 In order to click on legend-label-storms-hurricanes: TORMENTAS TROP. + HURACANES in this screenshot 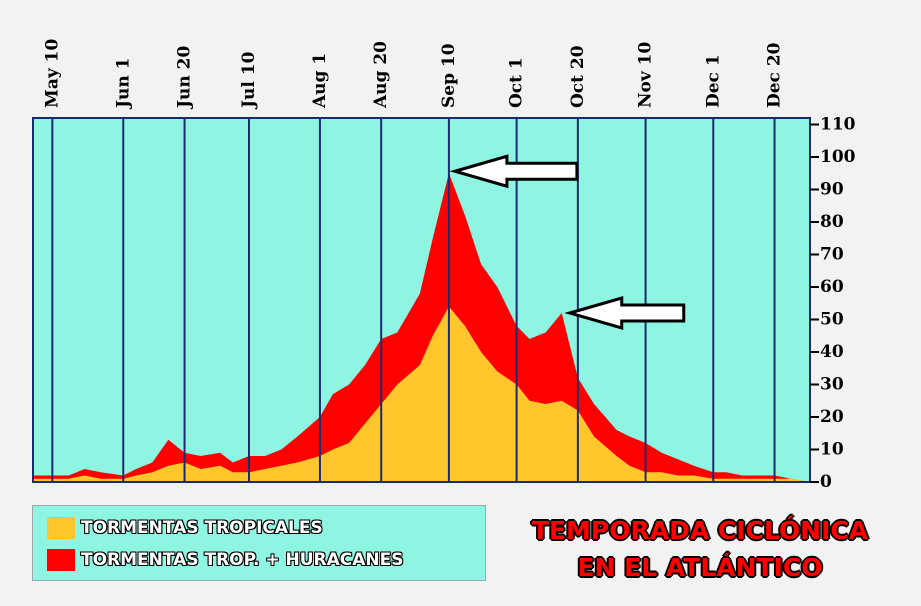, I will do `click(242, 560)`.